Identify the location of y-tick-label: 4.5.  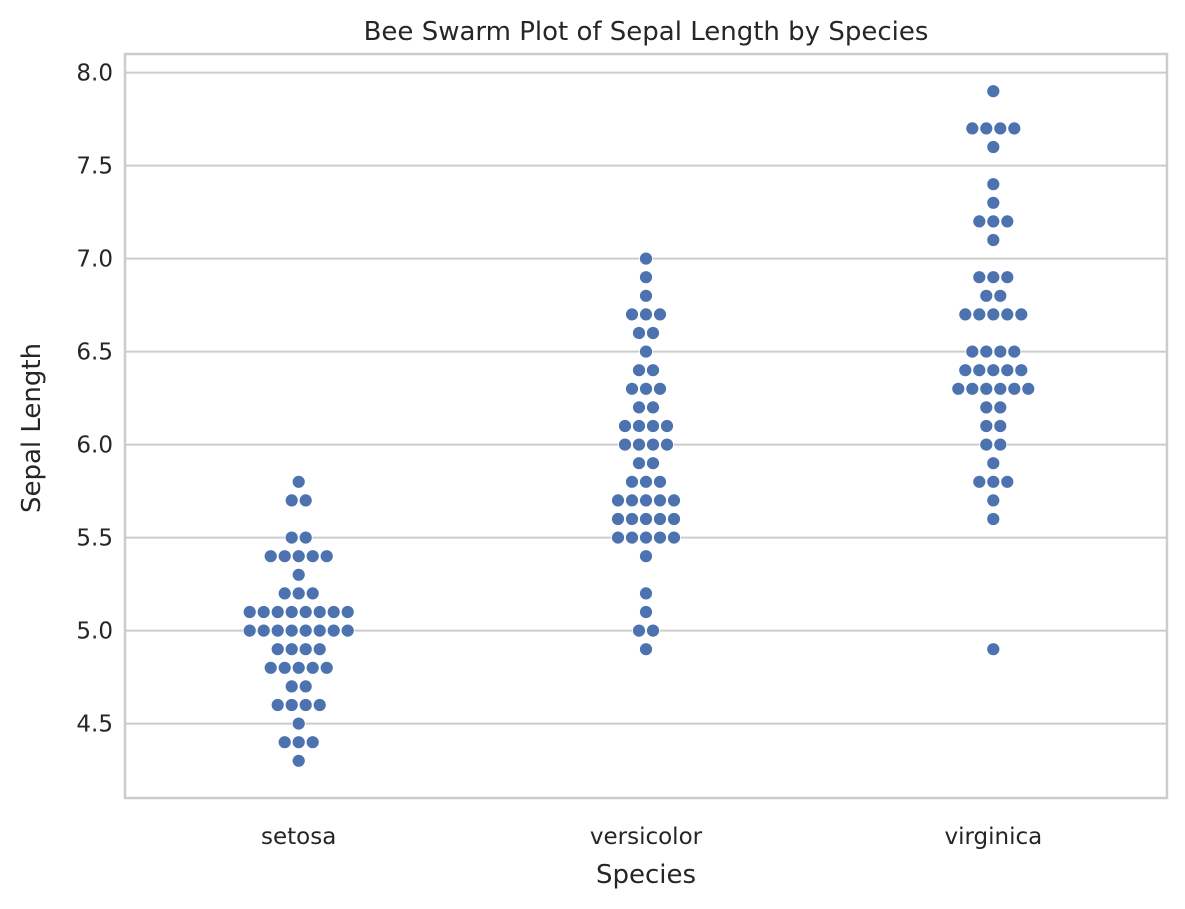
(94, 725).